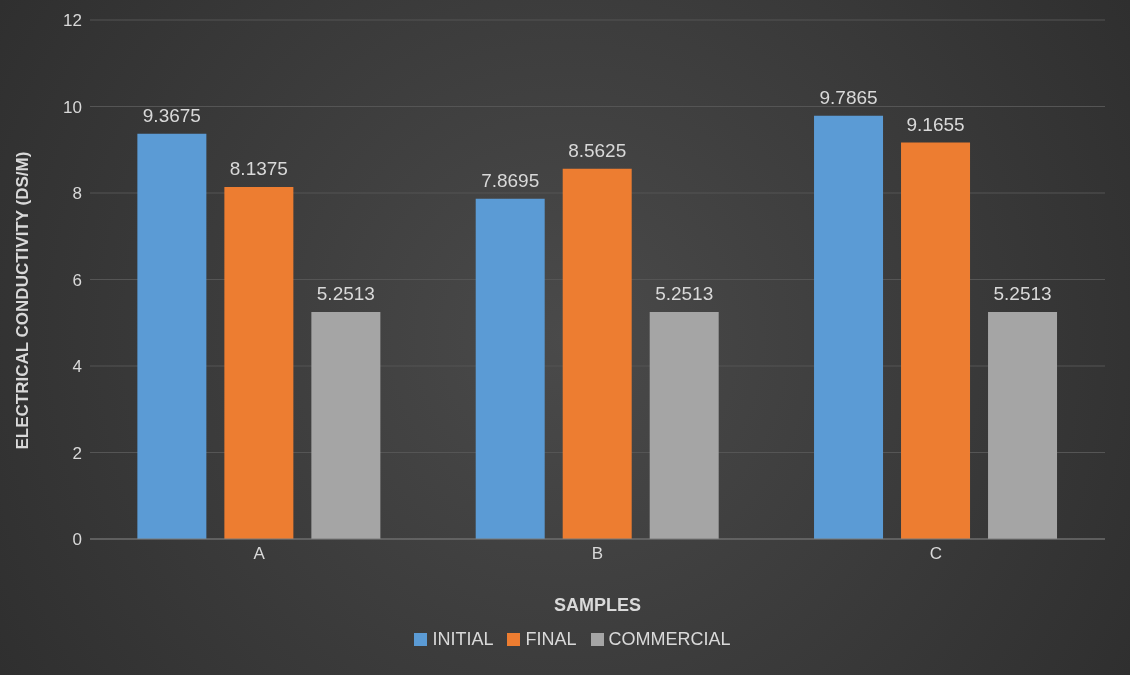 The width and height of the screenshot is (1130, 675). What do you see at coordinates (77, 540) in the screenshot?
I see `y-tick-label: 0` at bounding box center [77, 540].